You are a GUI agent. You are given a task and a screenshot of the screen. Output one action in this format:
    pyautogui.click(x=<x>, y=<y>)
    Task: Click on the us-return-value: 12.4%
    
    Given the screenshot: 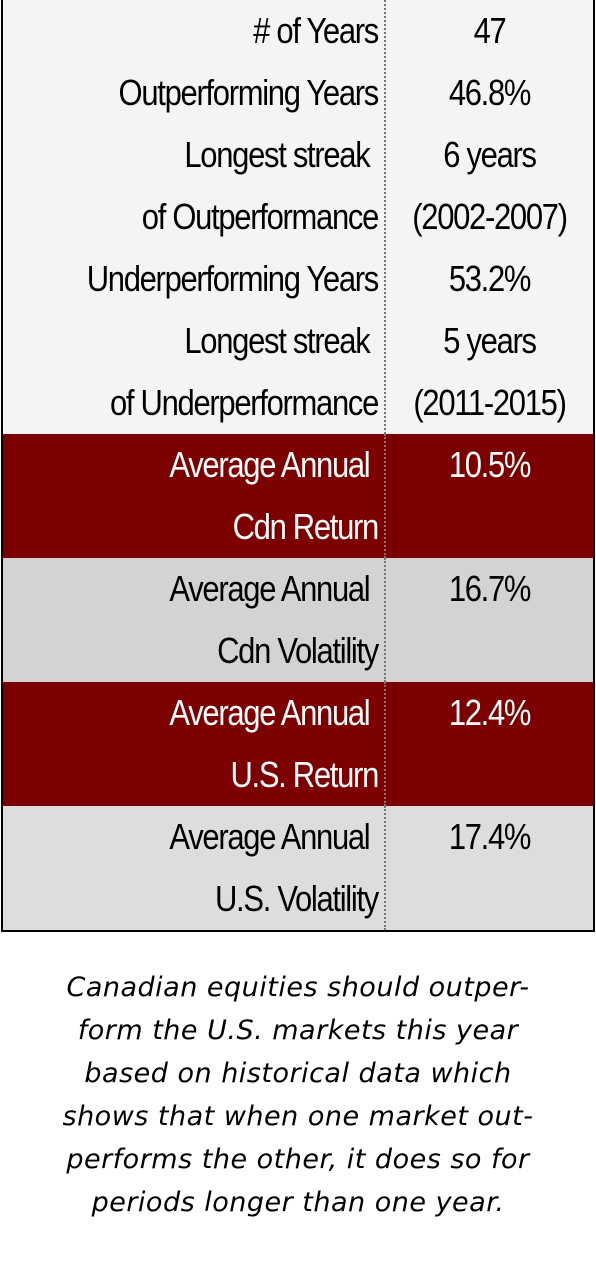 What is the action you would take?
    pyautogui.click(x=490, y=712)
    